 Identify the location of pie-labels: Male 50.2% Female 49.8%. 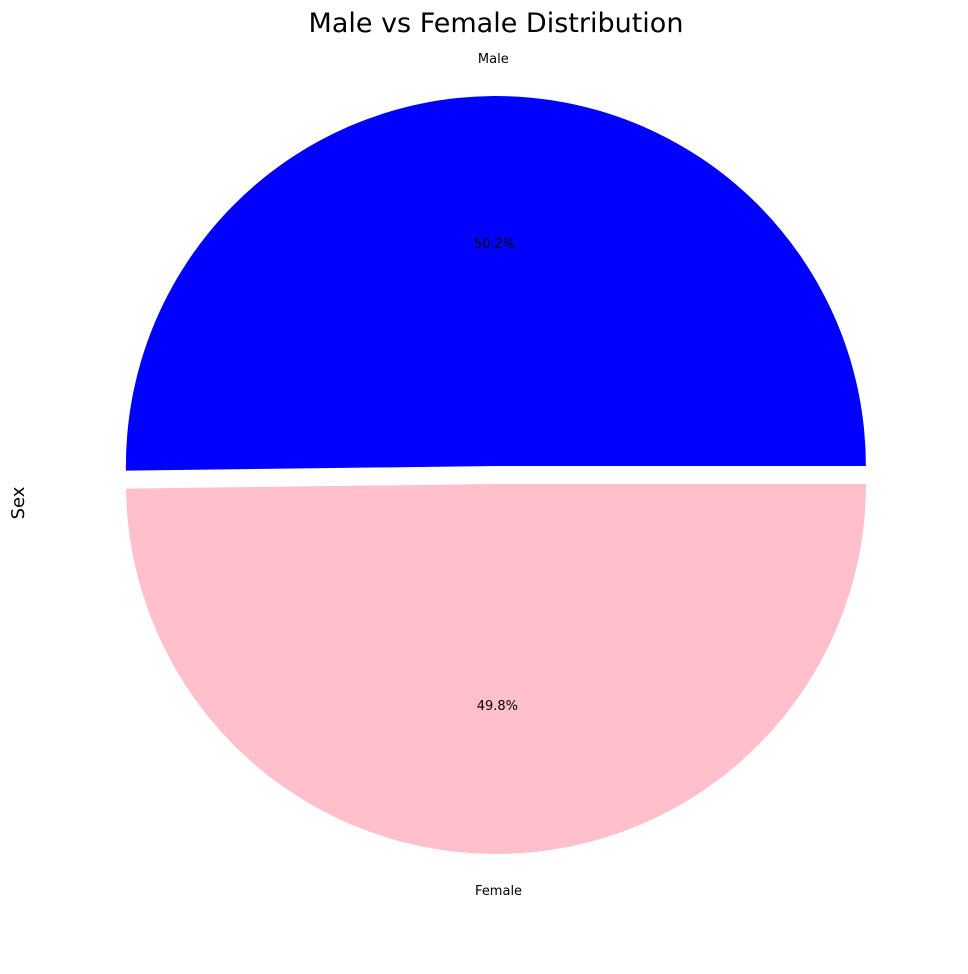
(498, 475).